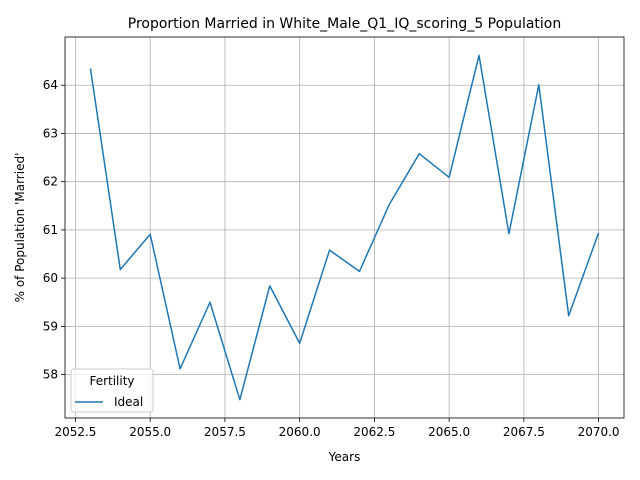  What do you see at coordinates (50, 326) in the screenshot?
I see `y-tick-label: 59` at bounding box center [50, 326].